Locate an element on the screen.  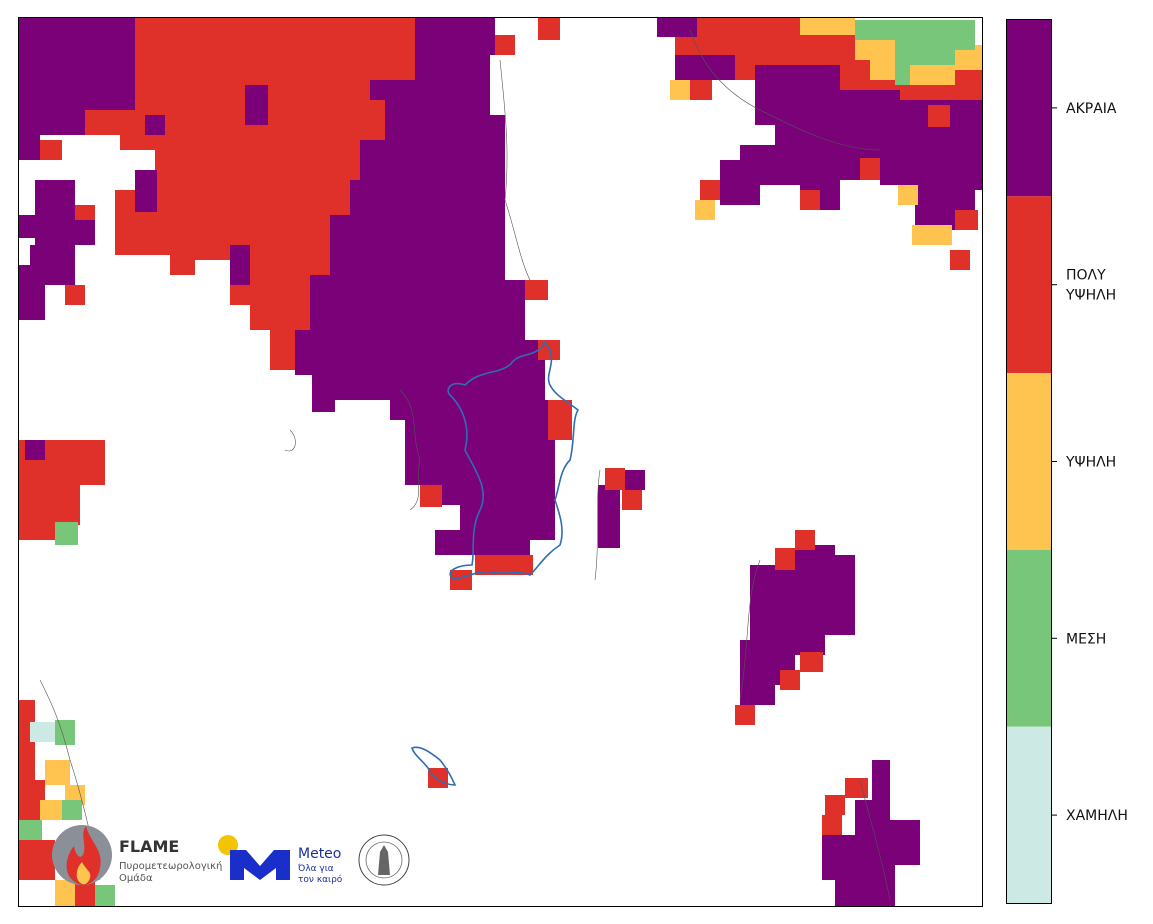
flame-title: FLAME is located at coordinates (149, 846).